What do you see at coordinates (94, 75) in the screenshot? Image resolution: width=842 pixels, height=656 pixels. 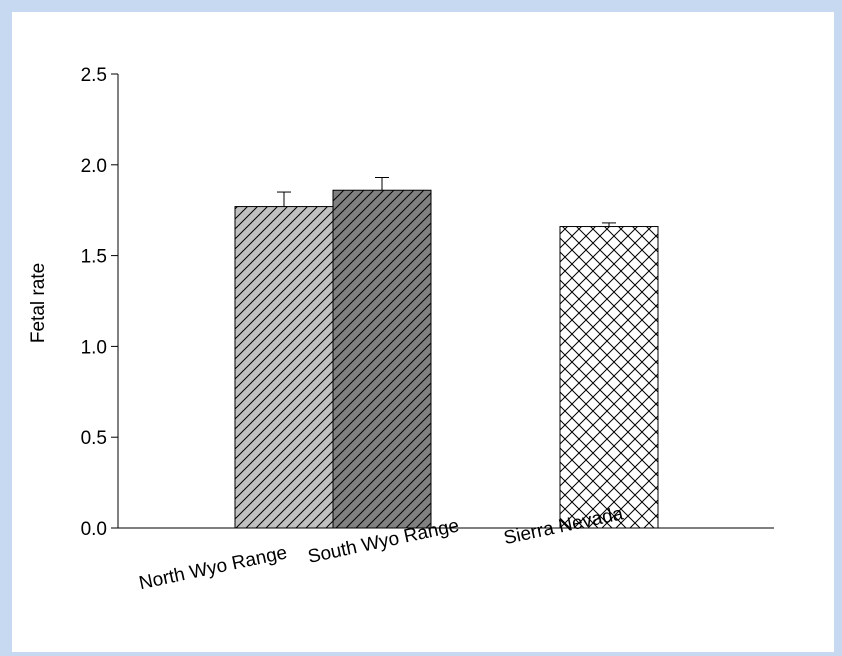 I see `y-tick-label: 2.5` at bounding box center [94, 75].